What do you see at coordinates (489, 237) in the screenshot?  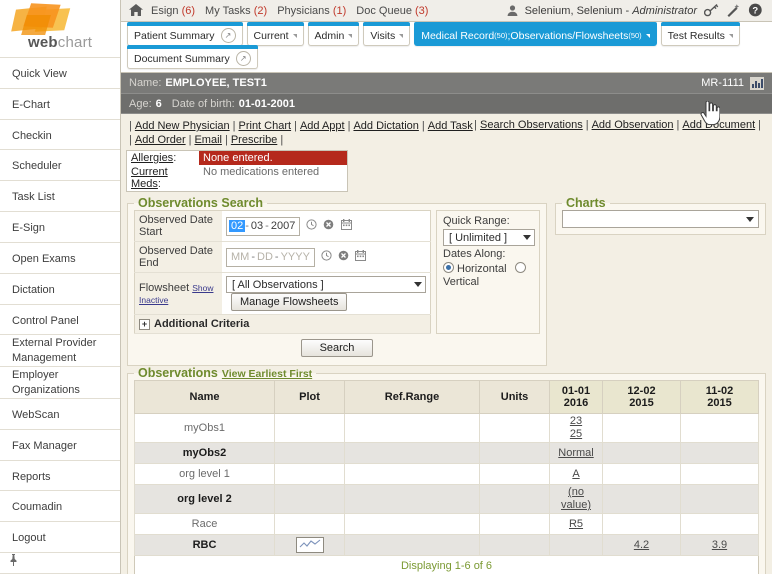 I see `quick-range-select: [ Unlimited ]` at bounding box center [489, 237].